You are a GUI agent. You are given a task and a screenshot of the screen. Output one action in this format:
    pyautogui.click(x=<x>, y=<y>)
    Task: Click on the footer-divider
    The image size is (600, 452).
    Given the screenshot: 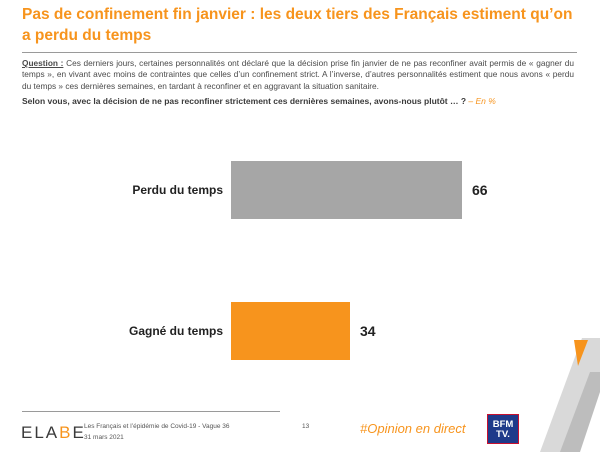 What is the action you would take?
    pyautogui.click(x=151, y=411)
    